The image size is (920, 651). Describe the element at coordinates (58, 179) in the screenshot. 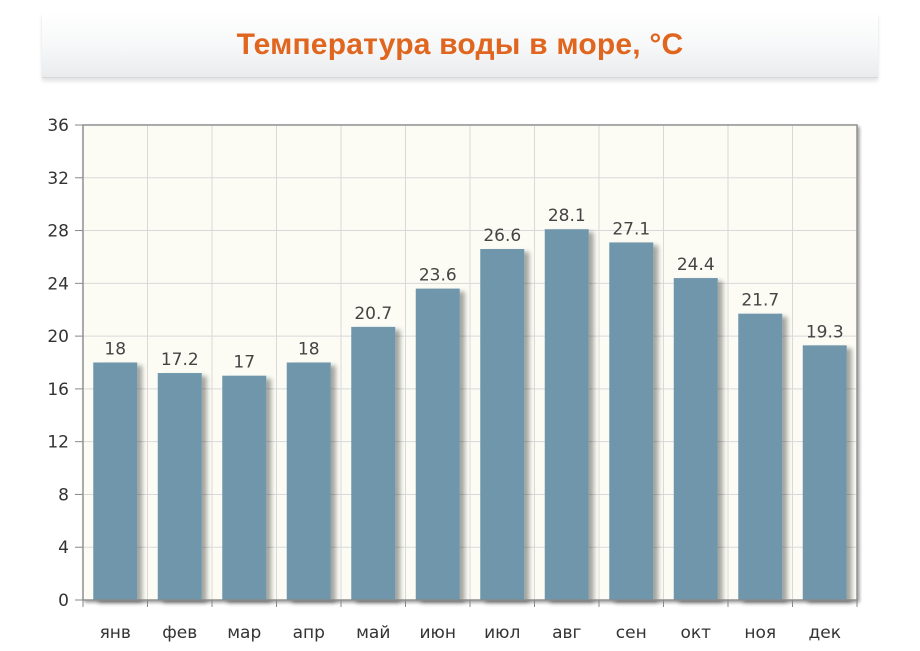

I see `y-tick-label: 32` at that location.